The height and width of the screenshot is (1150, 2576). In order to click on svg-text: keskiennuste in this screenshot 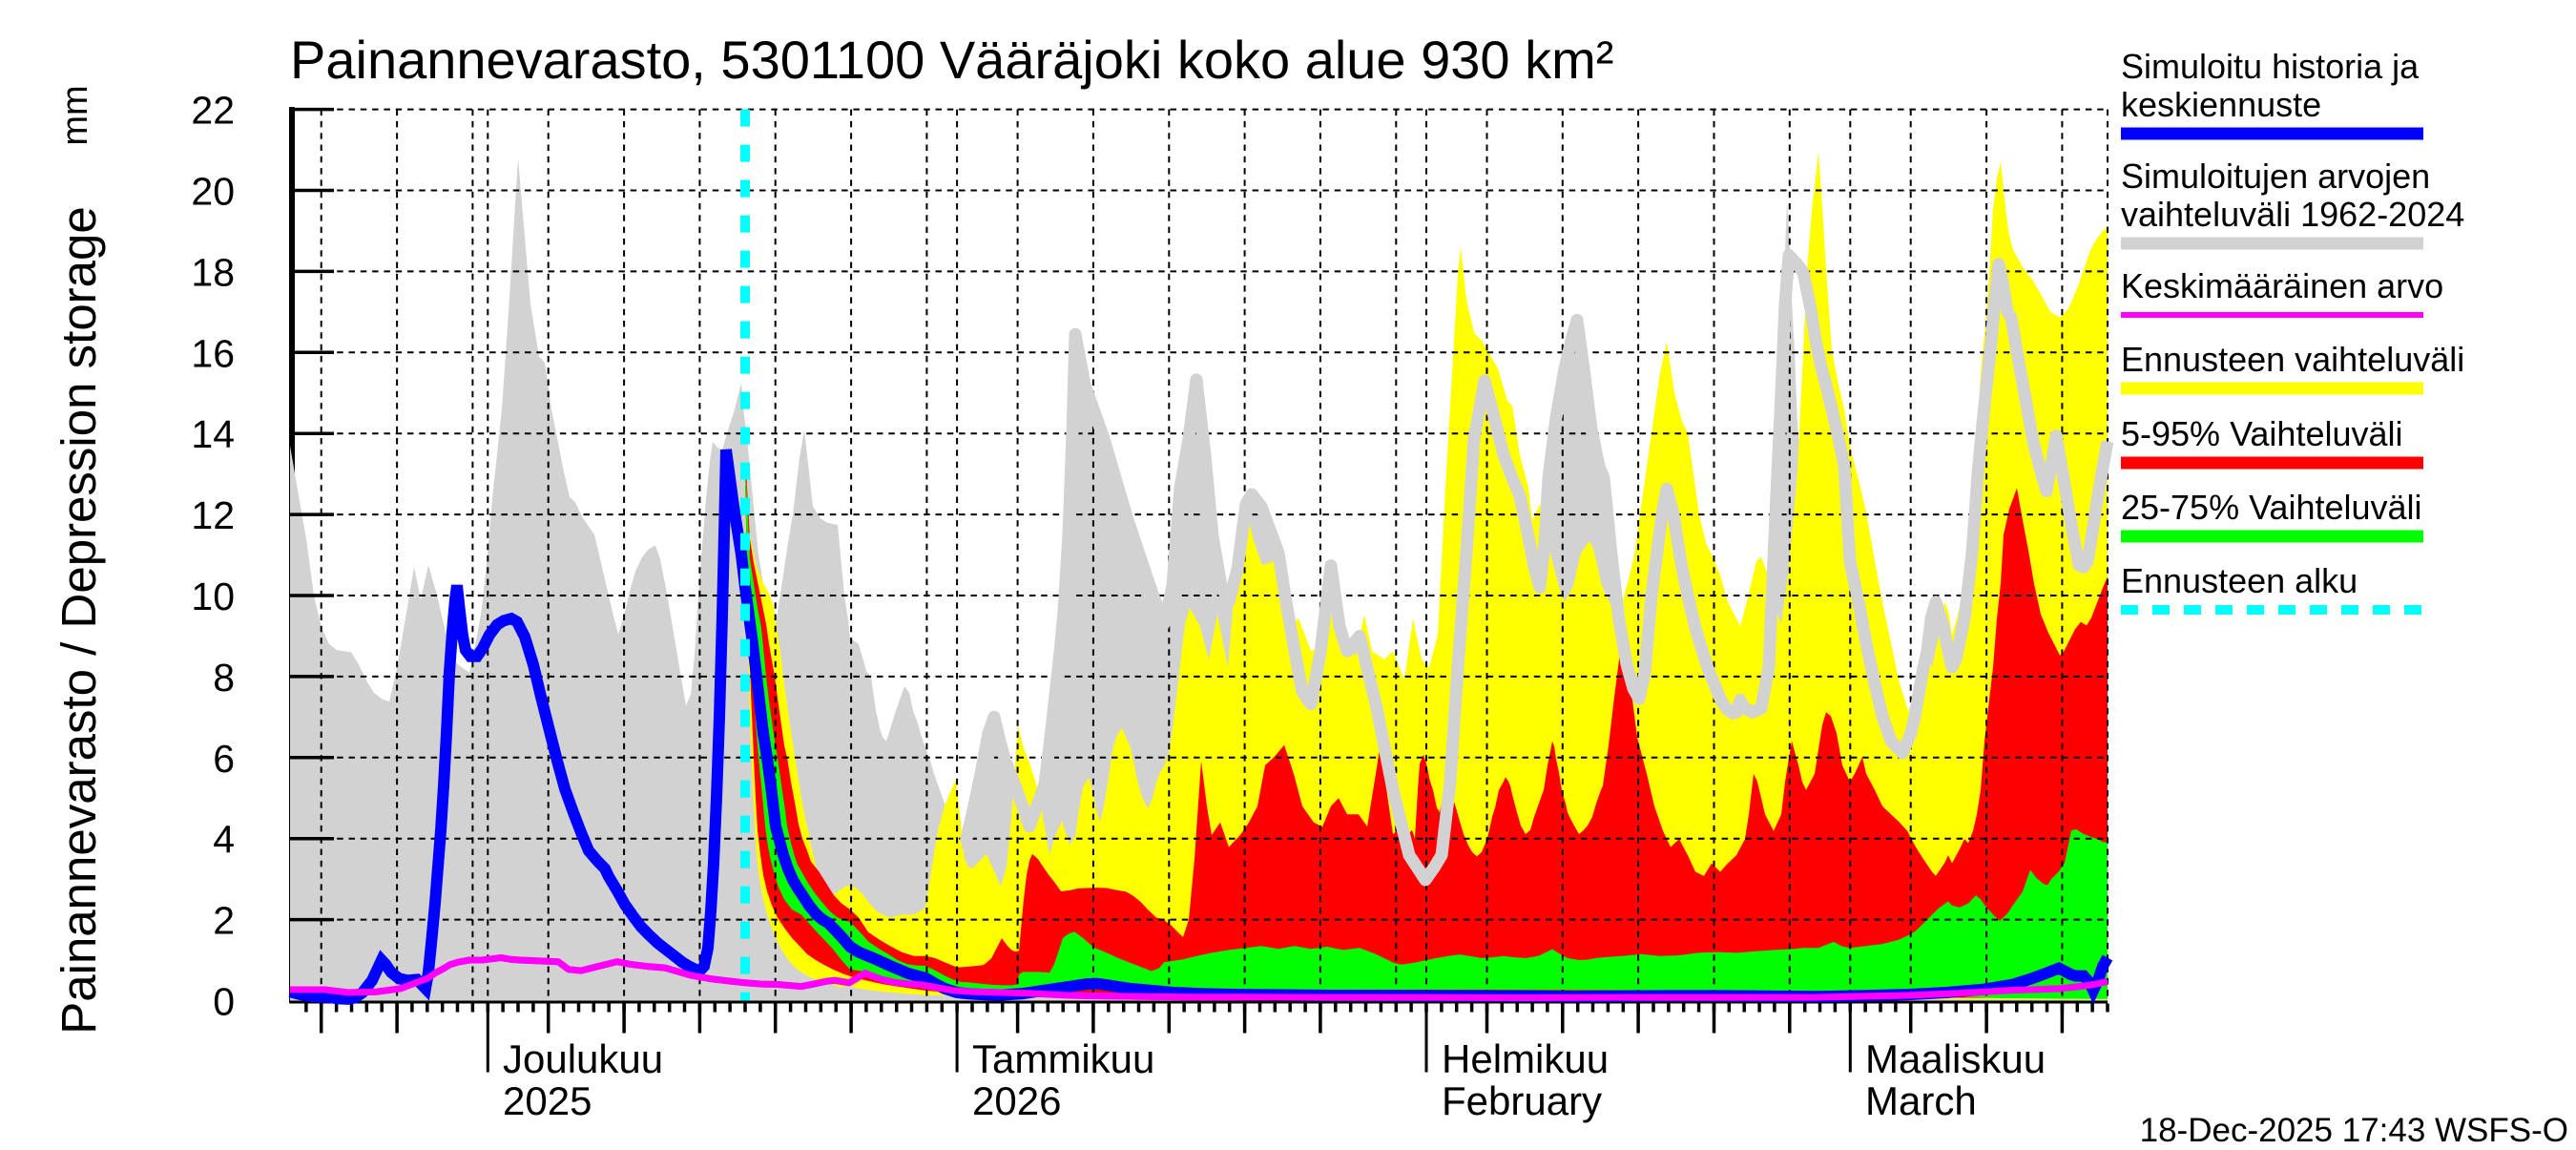, I will do `click(2221, 104)`.